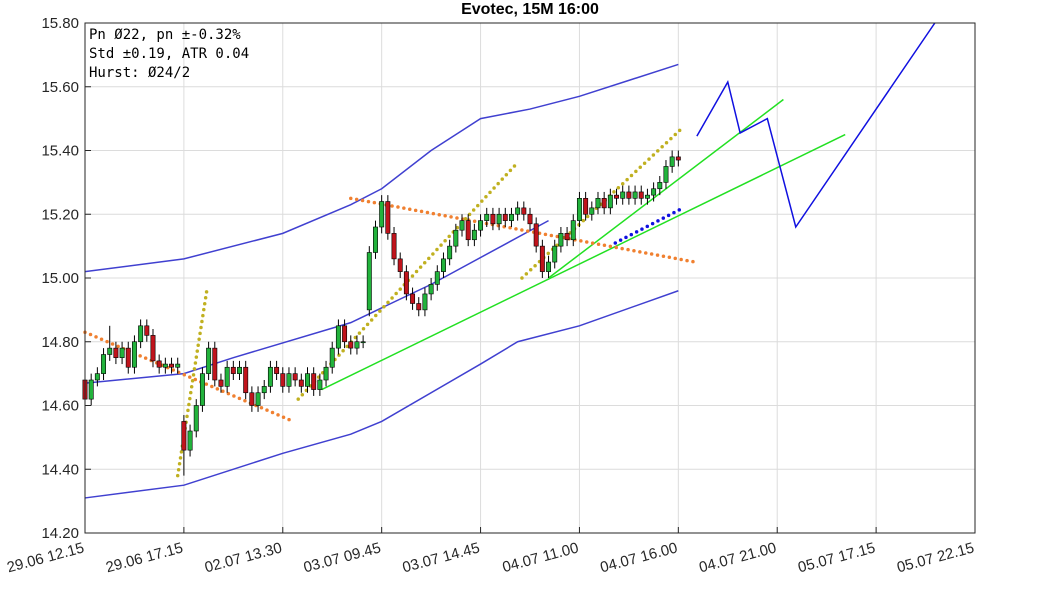 The height and width of the screenshot is (591, 1063). I want to click on x-tick-label: 03.07 09.45, so click(342, 557).